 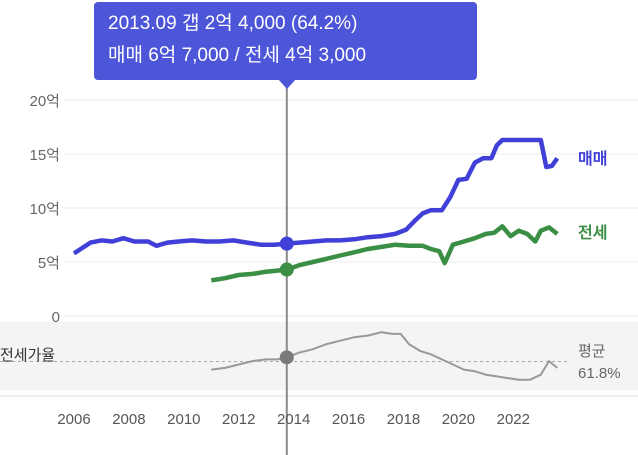 I want to click on series-line-ratio, so click(x=384, y=356).